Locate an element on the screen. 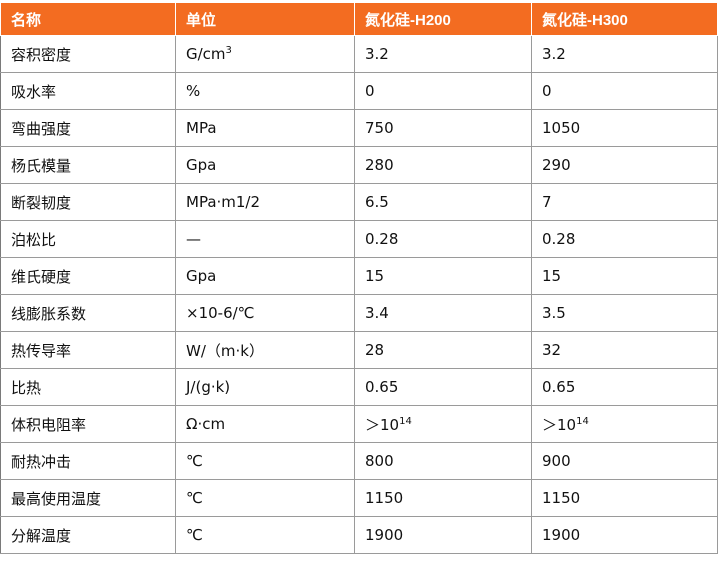  property-name: 线膨胀系数 is located at coordinates (88, 313).